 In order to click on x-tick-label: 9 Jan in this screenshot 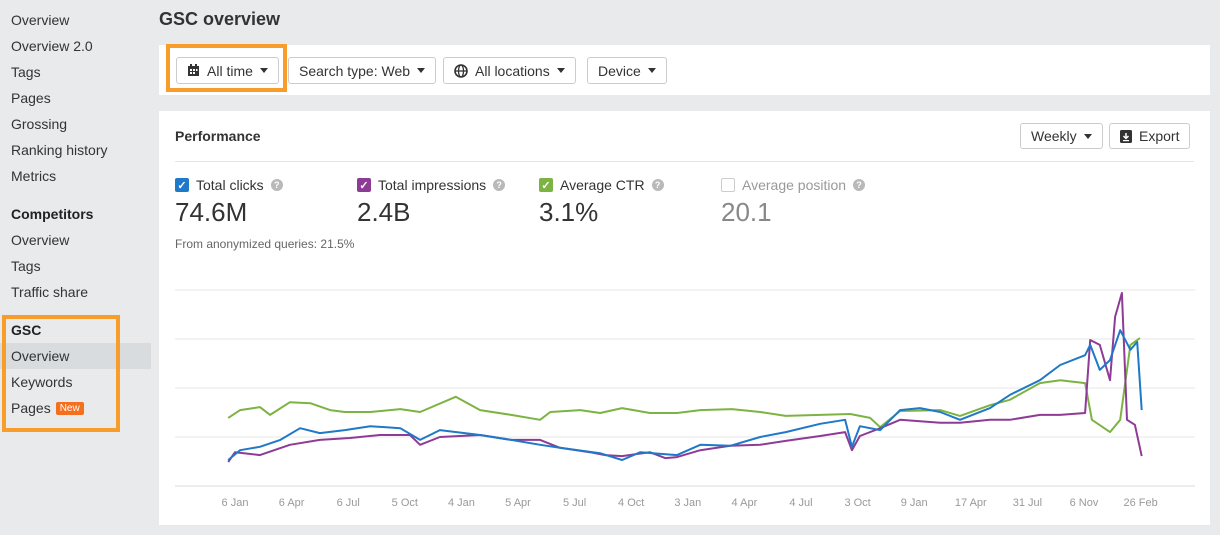, I will do `click(914, 503)`.